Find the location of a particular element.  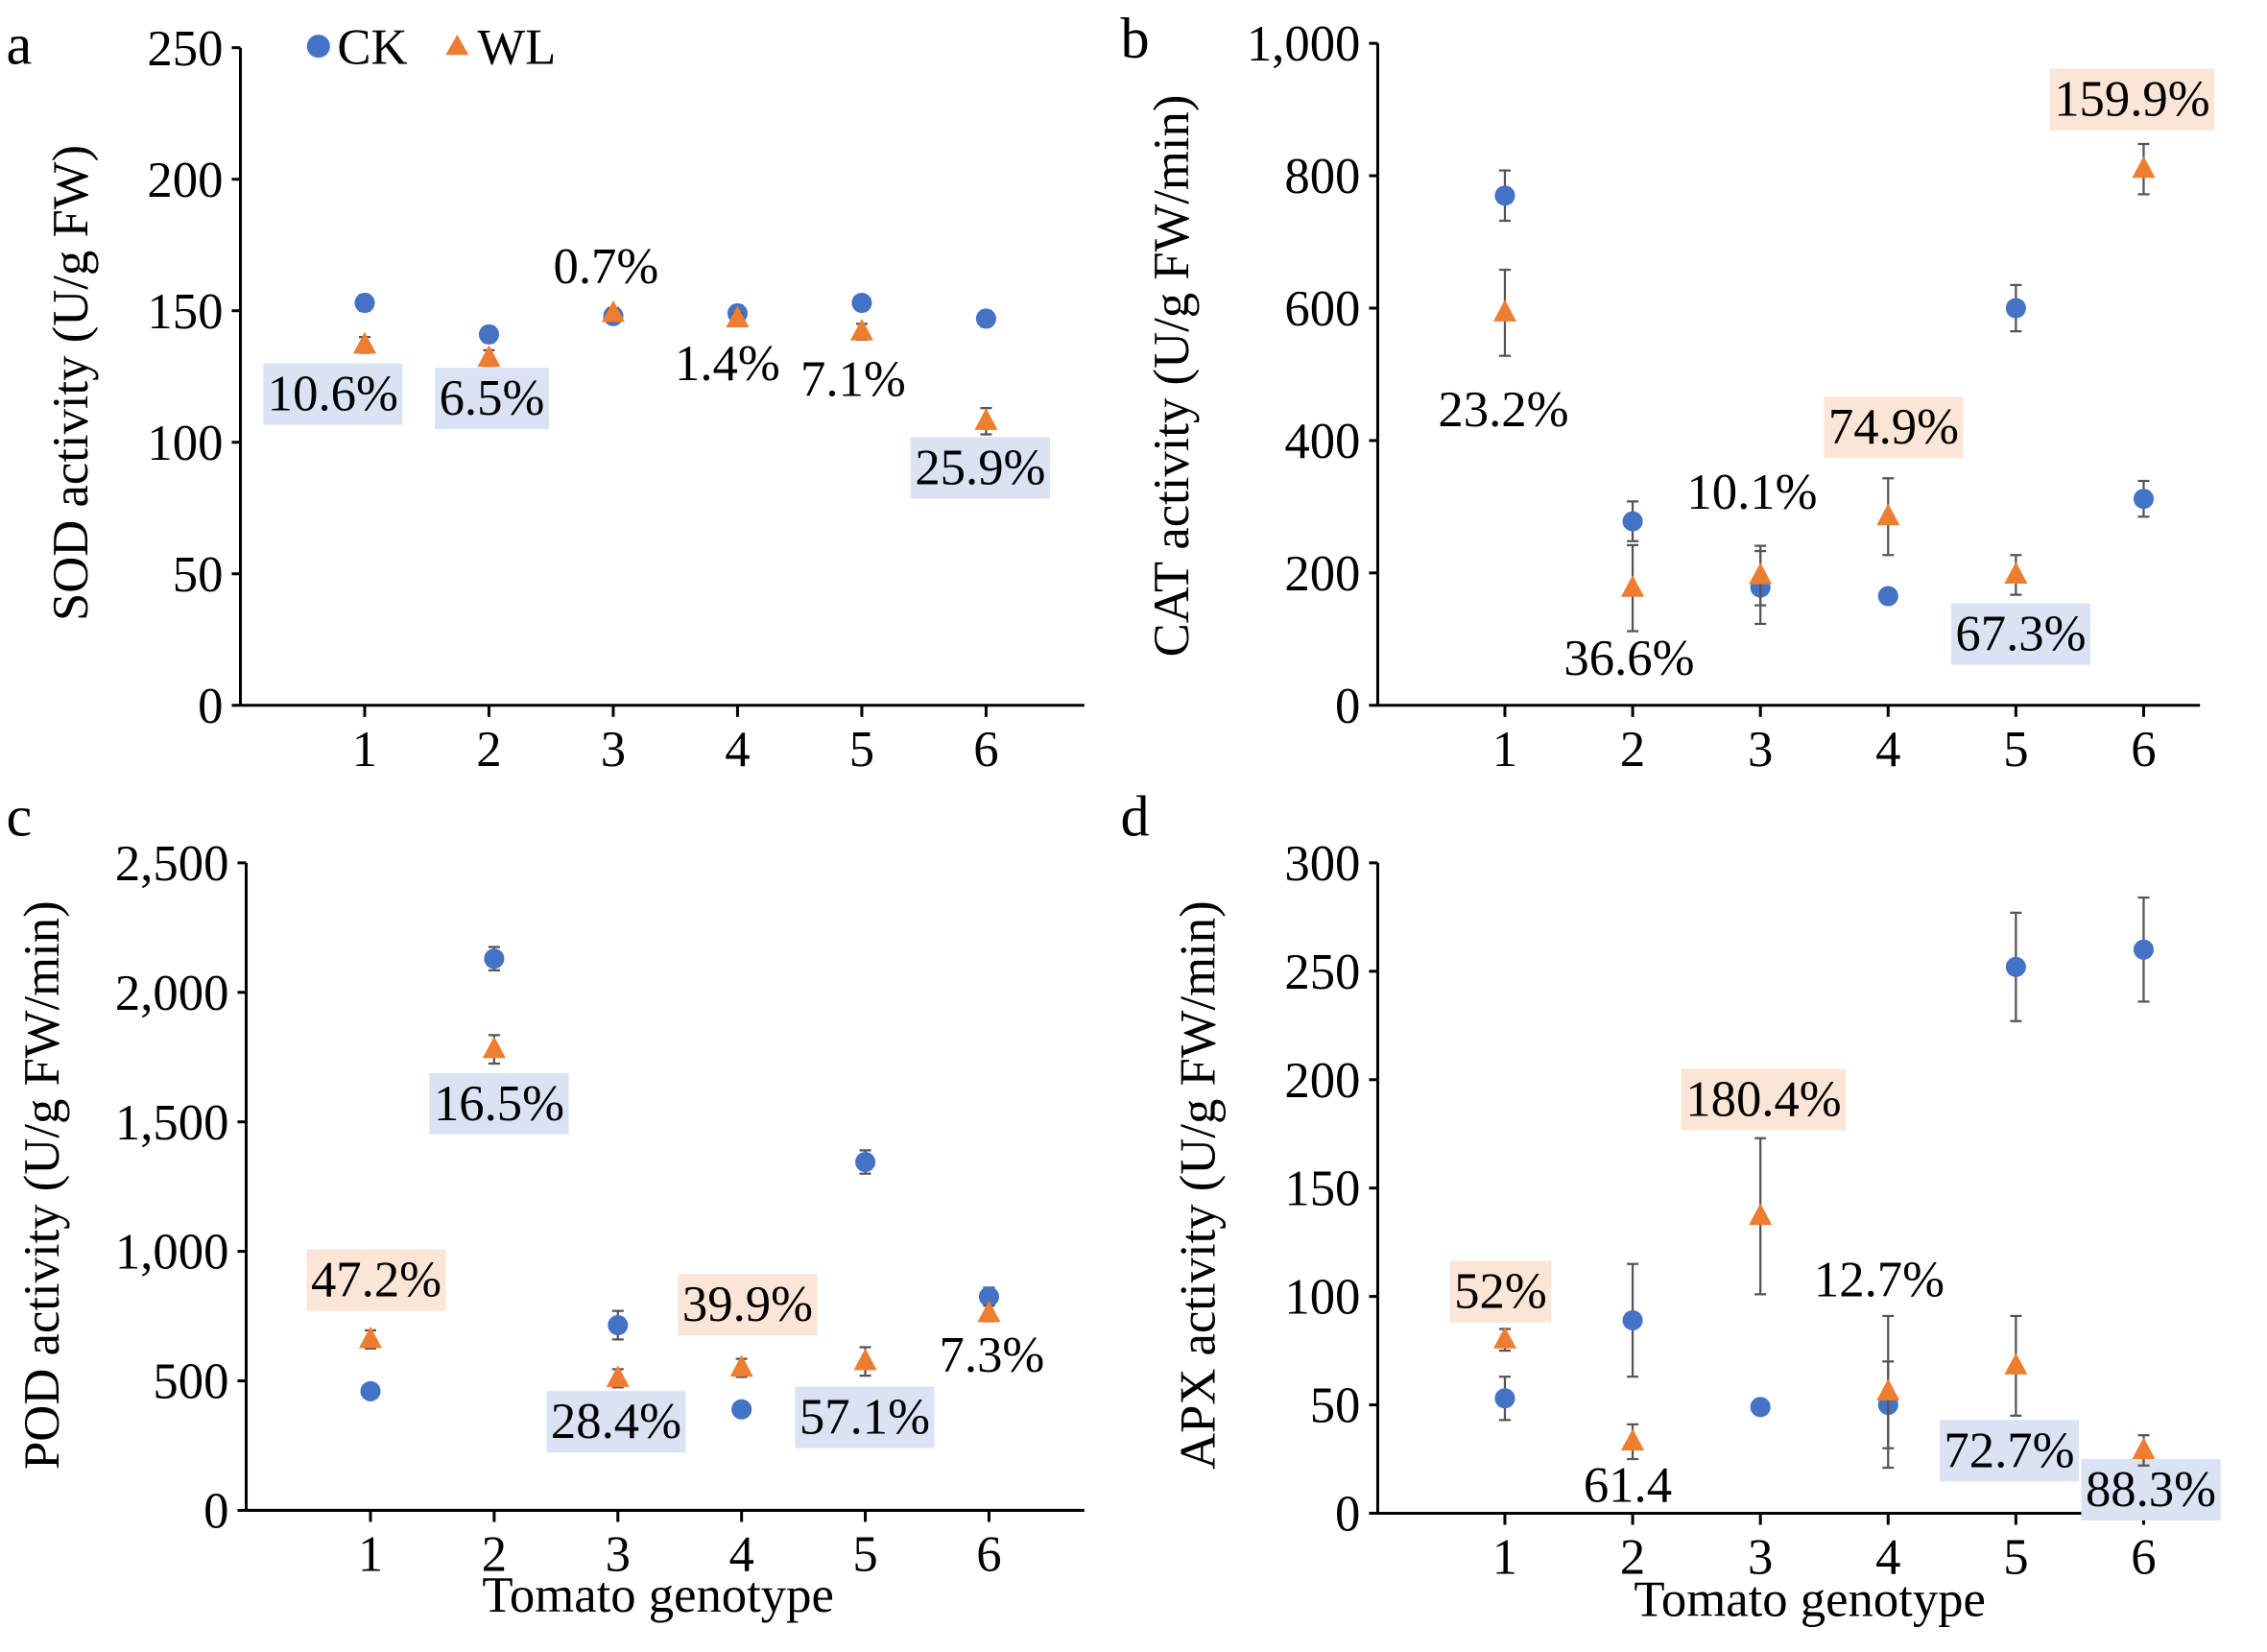

annotation: 10.6% is located at coordinates (333, 394).